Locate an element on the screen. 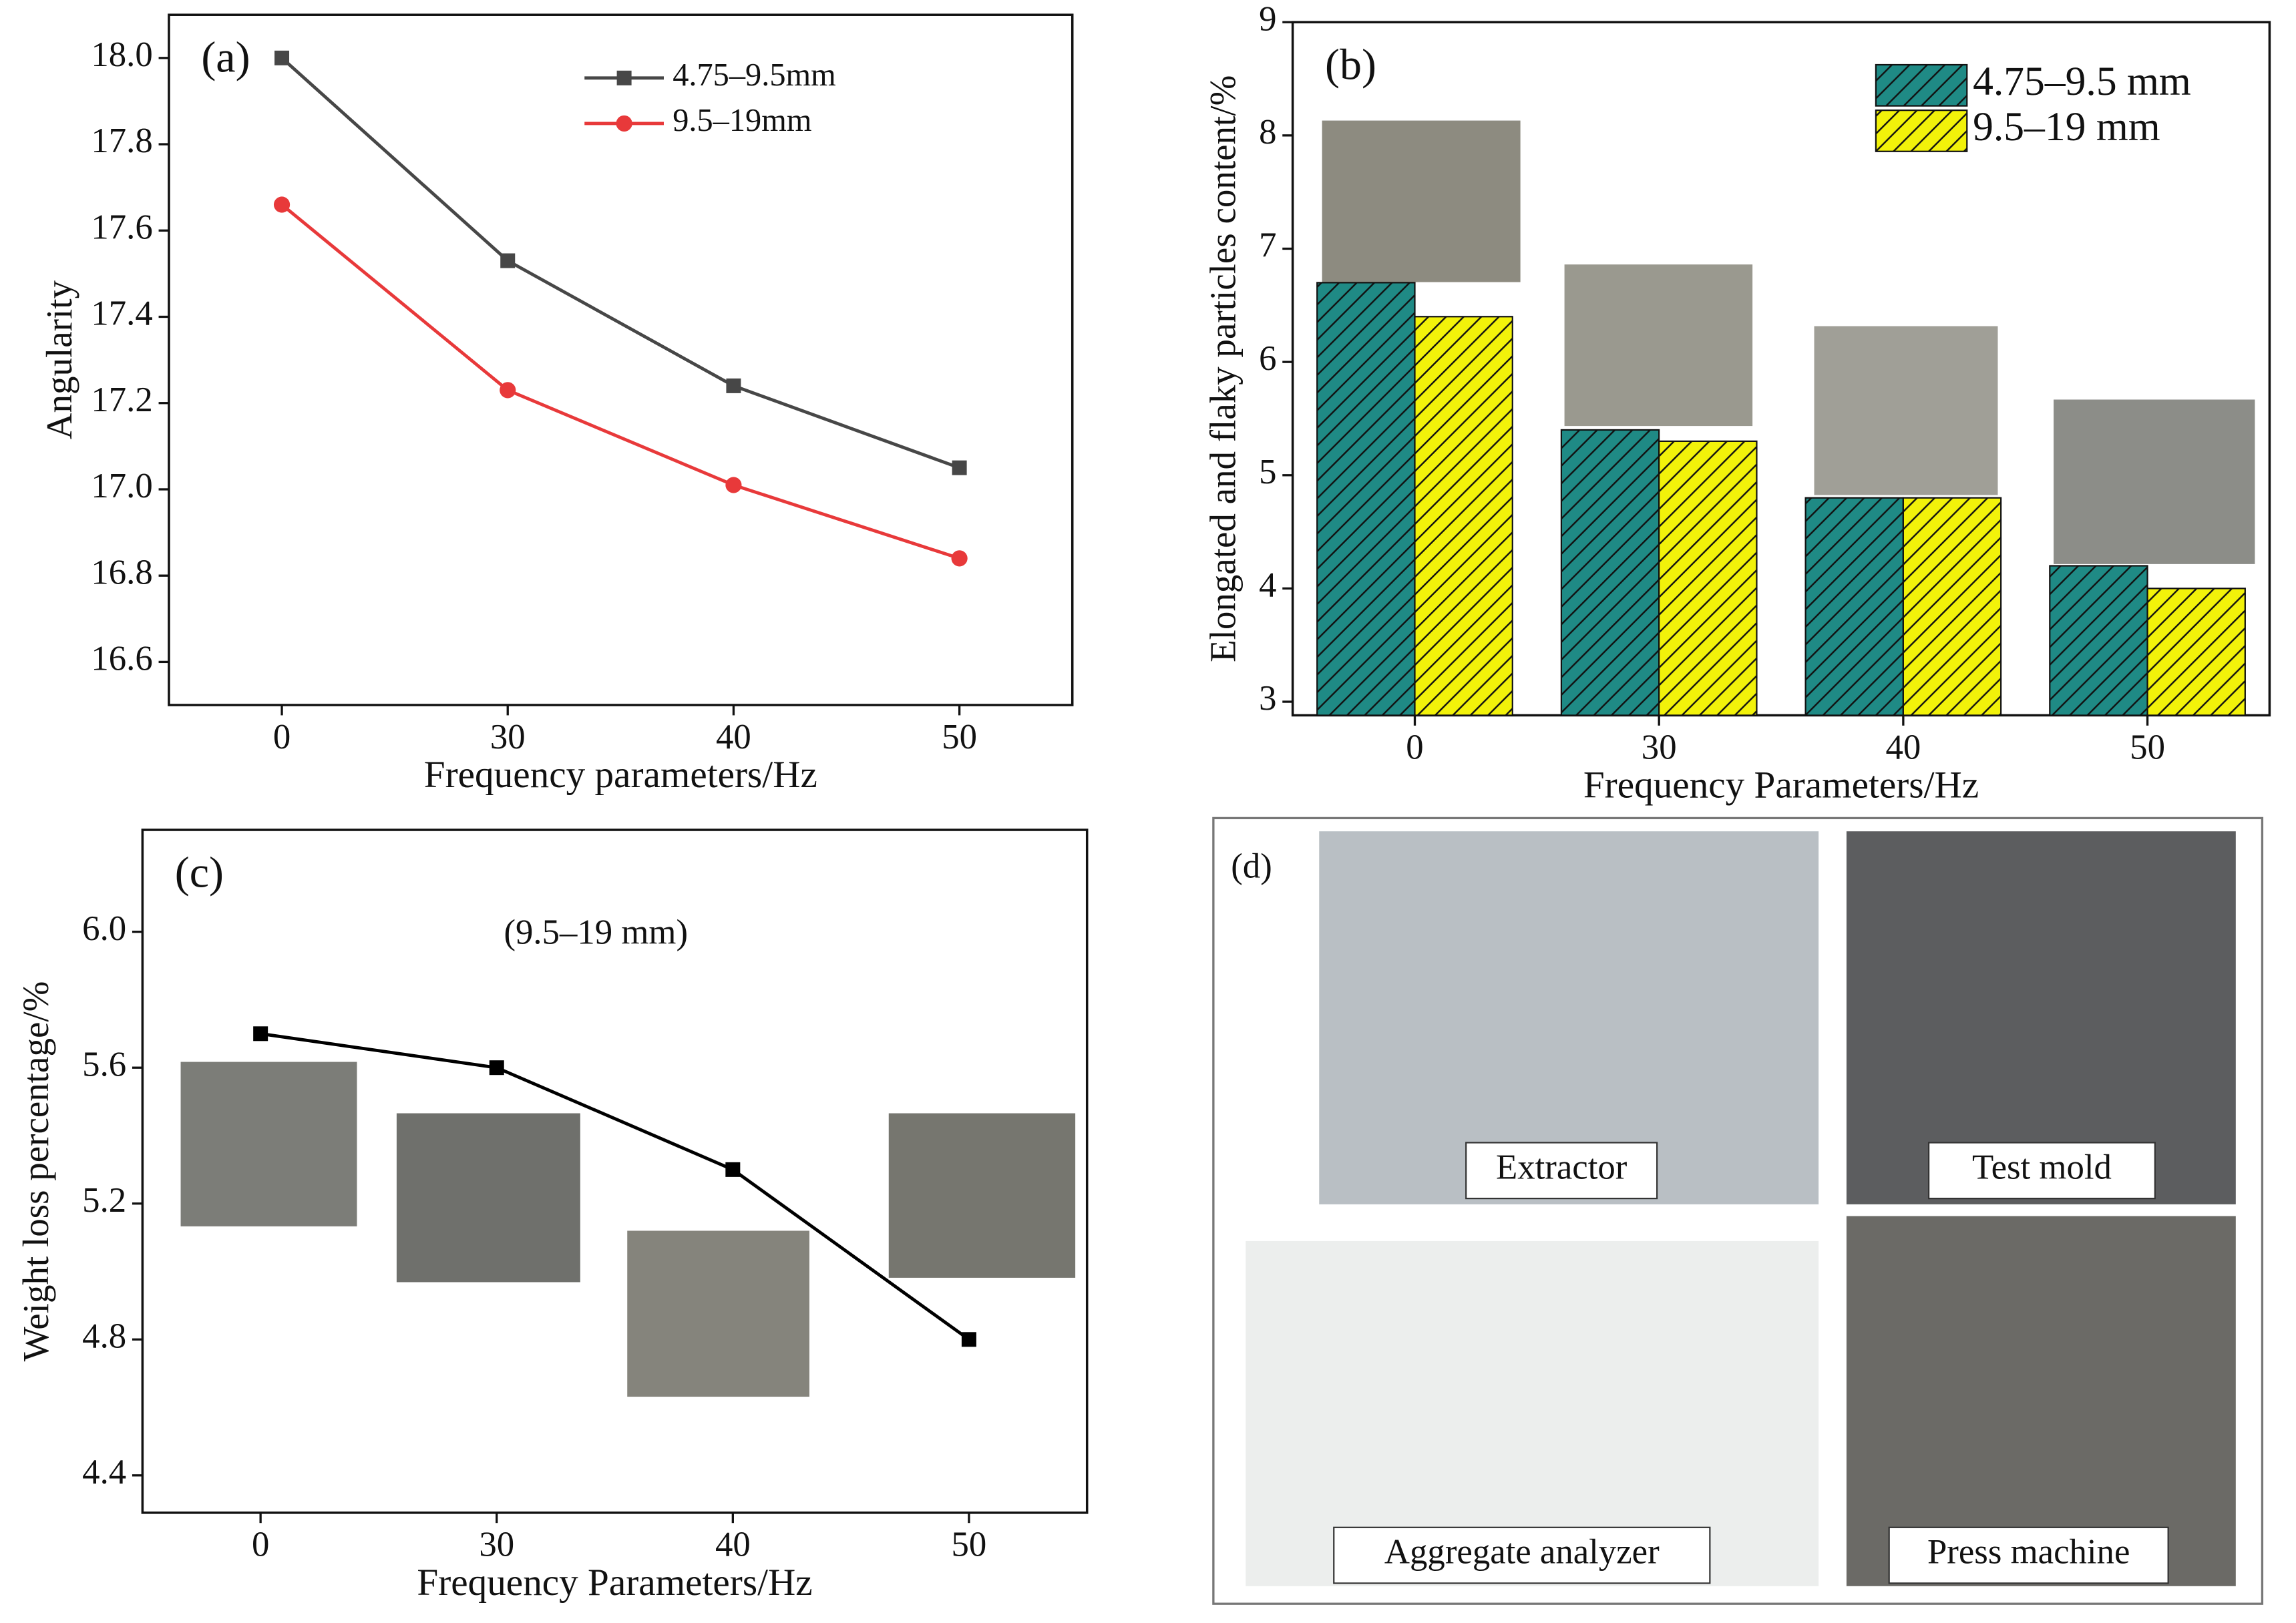 This screenshot has height=1623, width=2296. y-tick-label: 17.0 is located at coordinates (121, 486).